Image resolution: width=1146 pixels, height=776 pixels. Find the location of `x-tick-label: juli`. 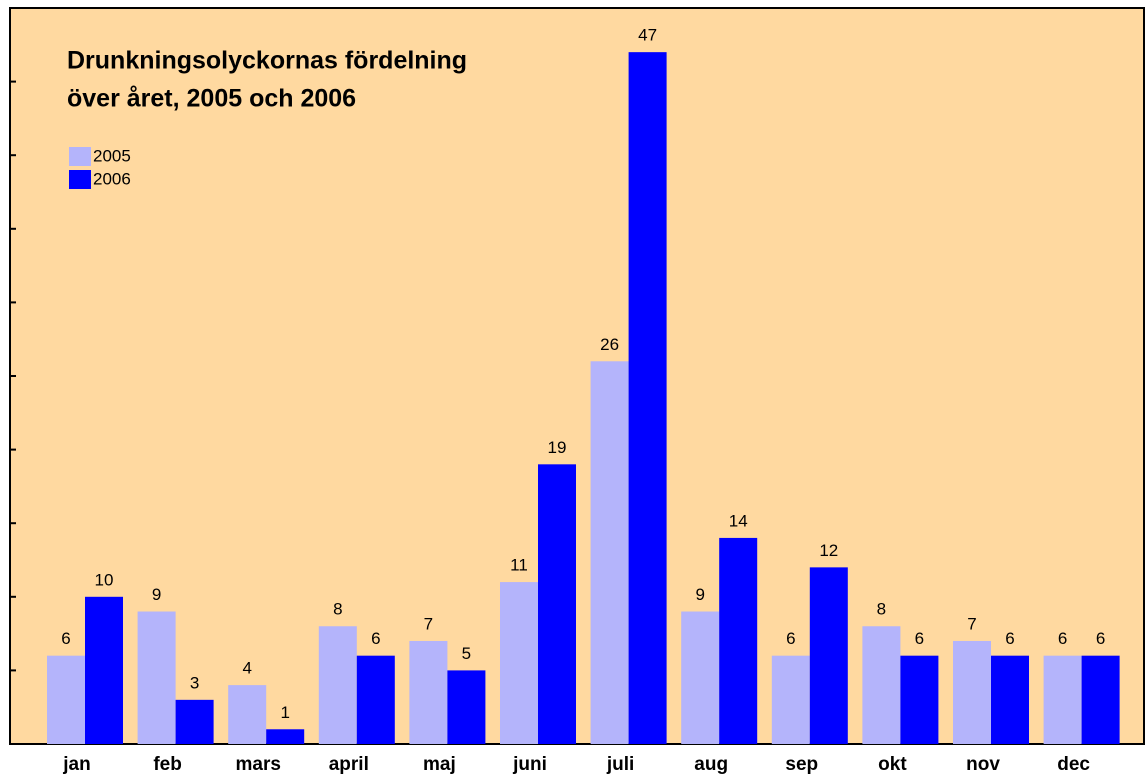

x-tick-label: juli is located at coordinates (620, 764).